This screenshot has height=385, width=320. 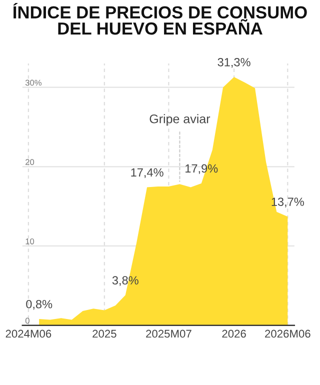 I want to click on x-tick-label: 2024M06, so click(x=29, y=334).